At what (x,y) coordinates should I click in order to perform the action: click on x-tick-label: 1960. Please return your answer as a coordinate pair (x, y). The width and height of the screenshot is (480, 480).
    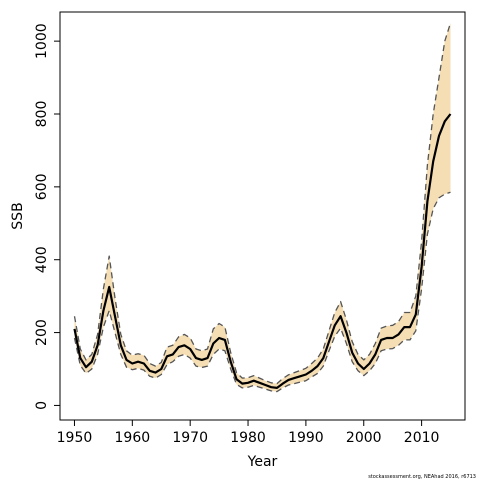
    Looking at the image, I should click on (133, 438).